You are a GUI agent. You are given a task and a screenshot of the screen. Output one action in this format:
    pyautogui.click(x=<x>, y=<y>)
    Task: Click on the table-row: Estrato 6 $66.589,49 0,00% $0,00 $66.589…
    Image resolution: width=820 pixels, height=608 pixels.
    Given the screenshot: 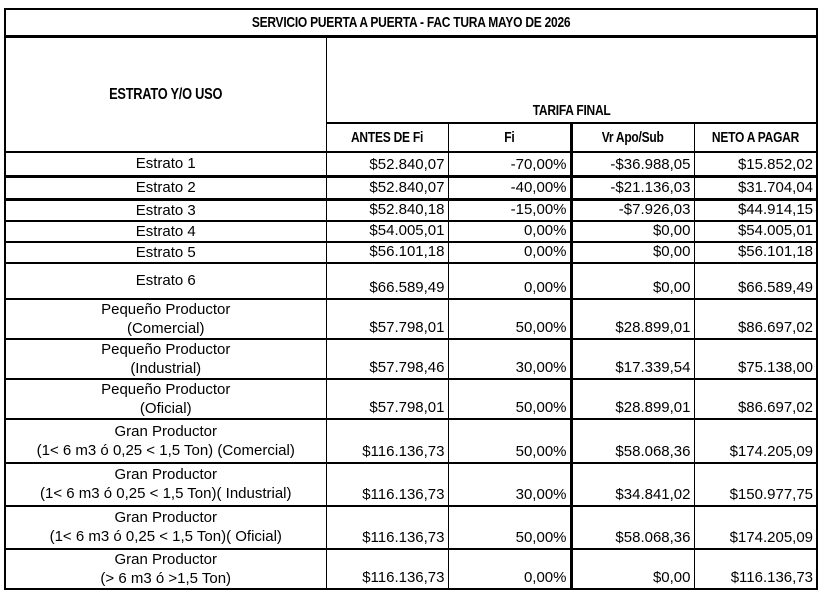 What is the action you would take?
    pyautogui.click(x=411, y=280)
    